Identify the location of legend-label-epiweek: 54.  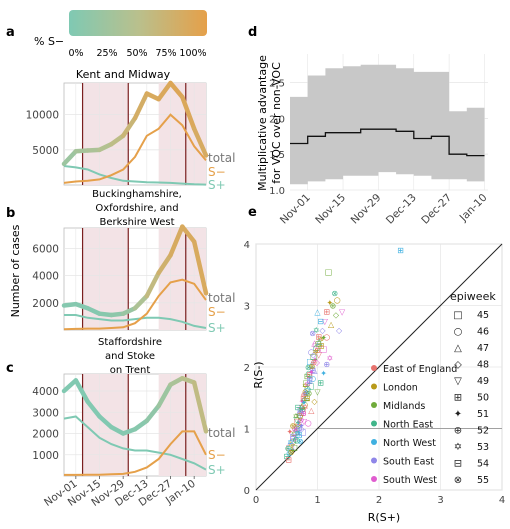
(483, 464).